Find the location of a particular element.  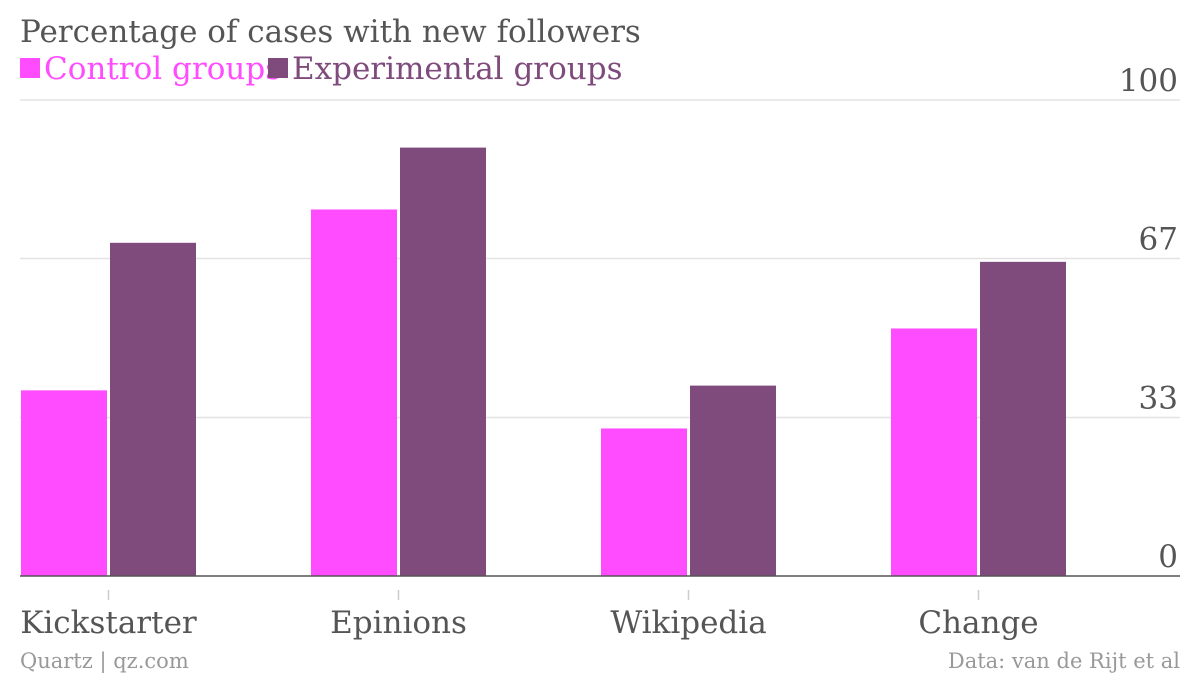

legend-swatch-control is located at coordinates (30, 68).